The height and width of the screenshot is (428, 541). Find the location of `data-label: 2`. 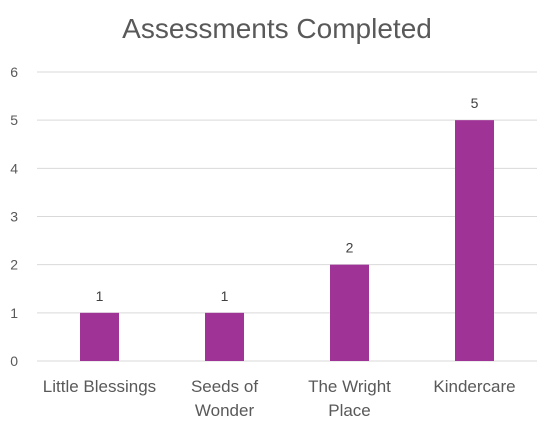

data-label: 2 is located at coordinates (350, 248).